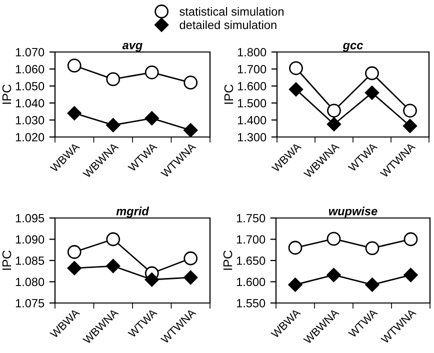  What do you see at coordinates (252, 103) in the screenshot?
I see `y-tick-label: 1.500` at bounding box center [252, 103].